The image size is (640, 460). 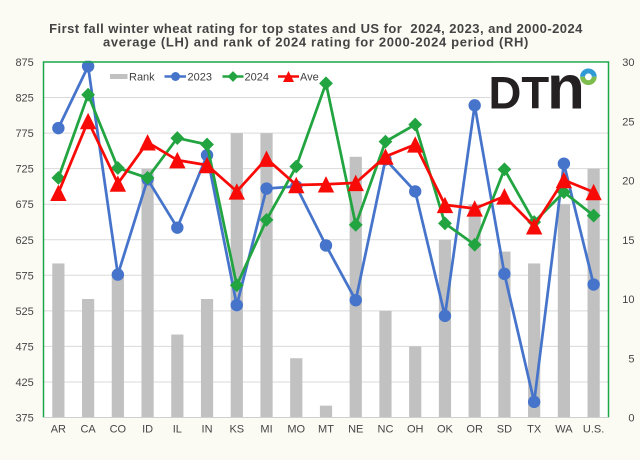 What do you see at coordinates (566, 88) in the screenshot?
I see `svg-text: n` at bounding box center [566, 88].